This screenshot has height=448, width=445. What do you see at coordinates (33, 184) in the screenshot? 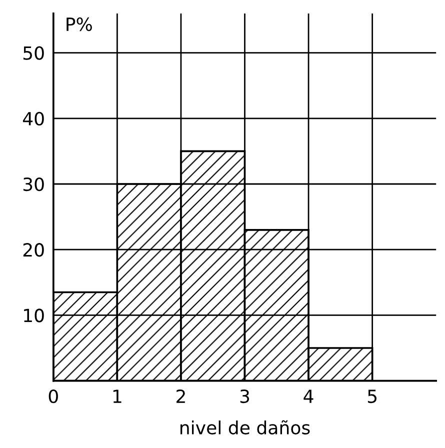
I see `y-tick-label: 30` at bounding box center [33, 184].